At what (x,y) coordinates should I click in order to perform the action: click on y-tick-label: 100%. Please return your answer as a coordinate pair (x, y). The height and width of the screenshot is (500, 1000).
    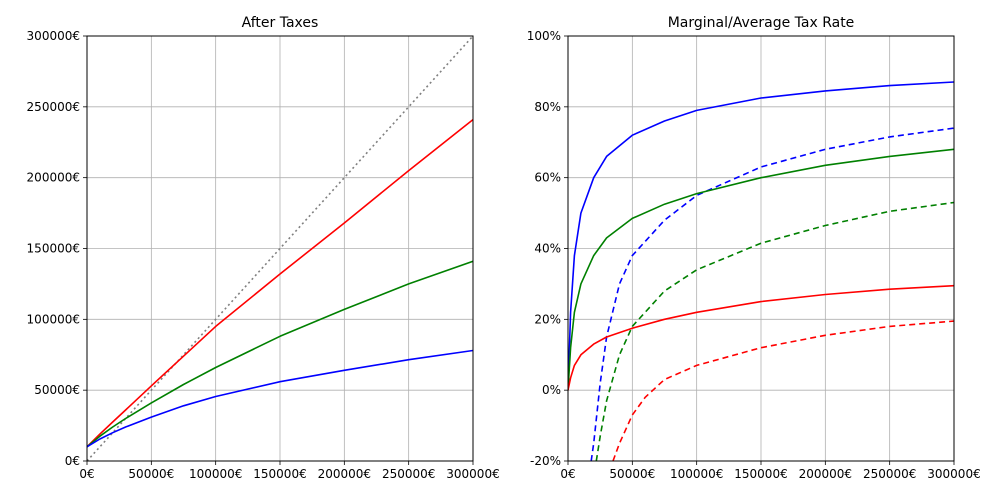
    Looking at the image, I should click on (544, 36).